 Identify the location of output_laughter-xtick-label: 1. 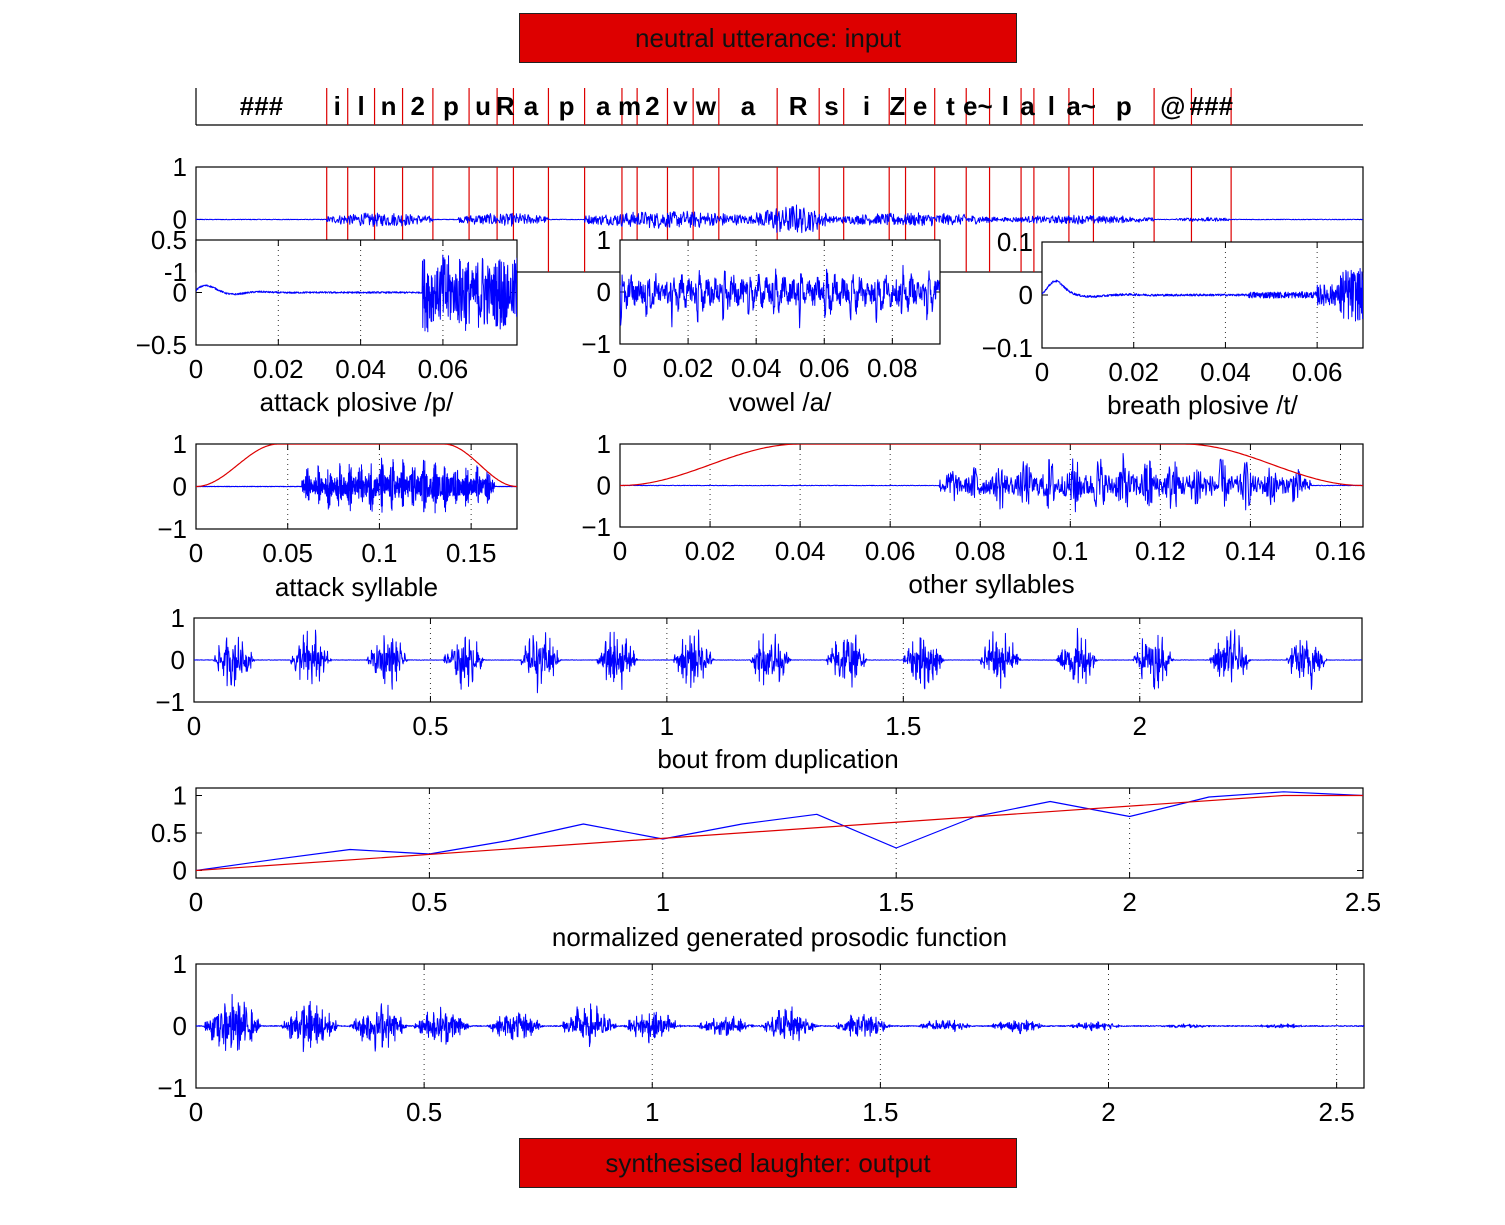
(652, 1112).